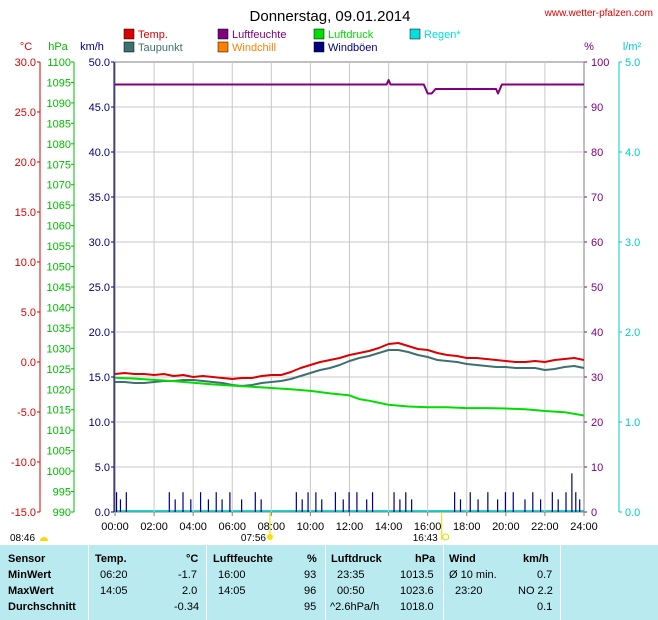 The width and height of the screenshot is (658, 620). I want to click on hdr-wind-unit: km/h, so click(536, 559).